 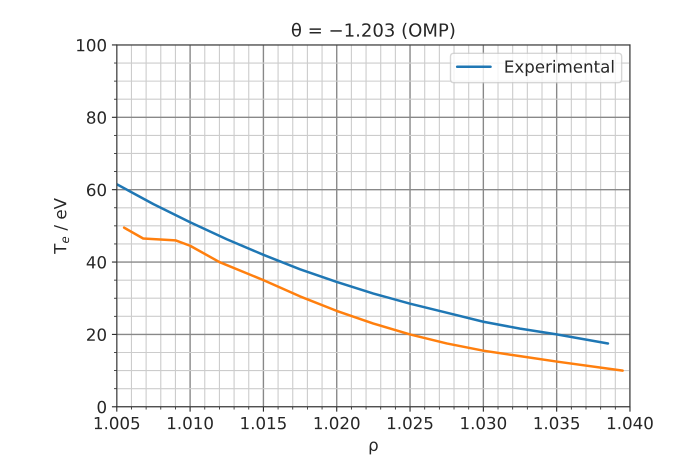 What do you see at coordinates (117, 423) in the screenshot?
I see `x-tick-label: 1.005` at bounding box center [117, 423].